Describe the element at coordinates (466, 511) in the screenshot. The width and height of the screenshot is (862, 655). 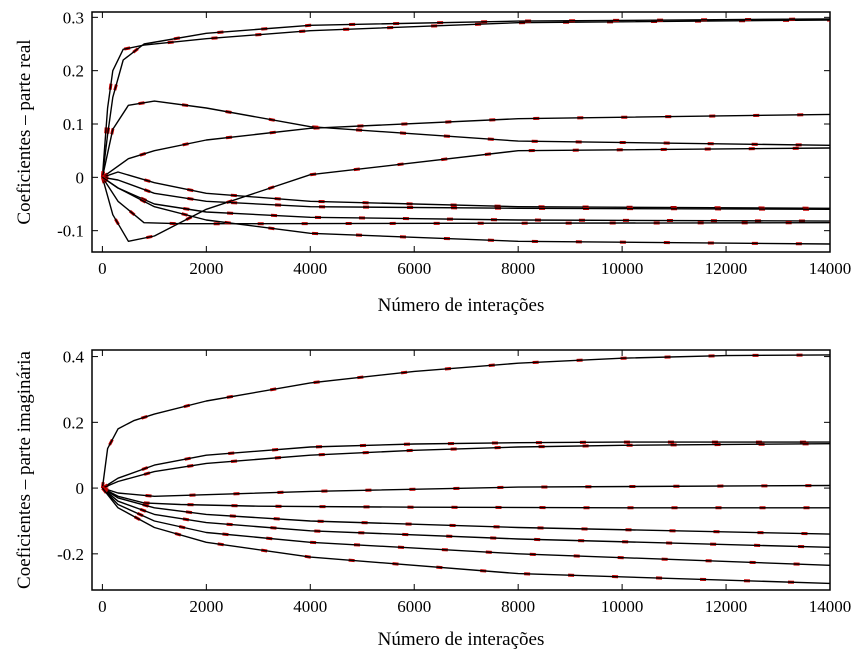
I see `imaginary-part-series-6-line` at that location.